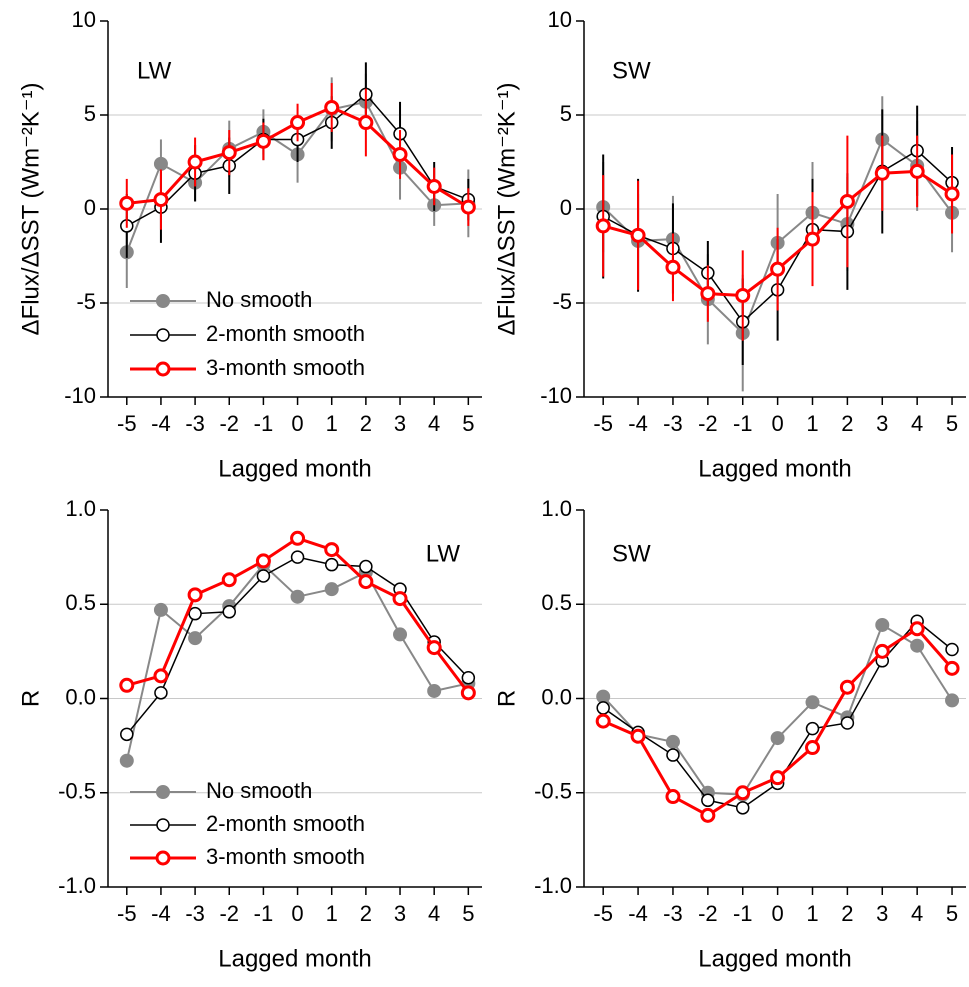 This screenshot has height=987, width=969. What do you see at coordinates (30, 209) in the screenshot?
I see `y-axis-title: ΔFlux/ΔSST (Wm⁻²K⁻¹)` at bounding box center [30, 209].